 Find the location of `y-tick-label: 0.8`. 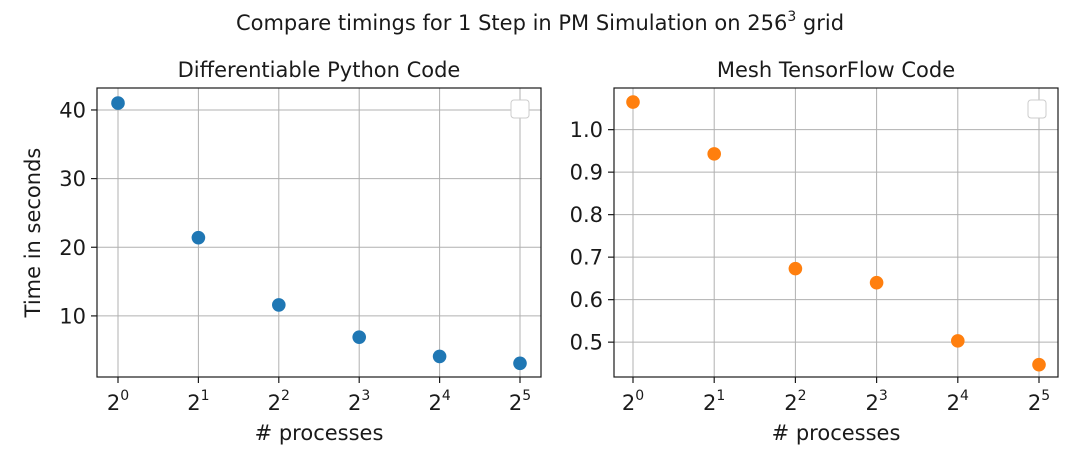

y-tick-label: 0.8 is located at coordinates (586, 215).